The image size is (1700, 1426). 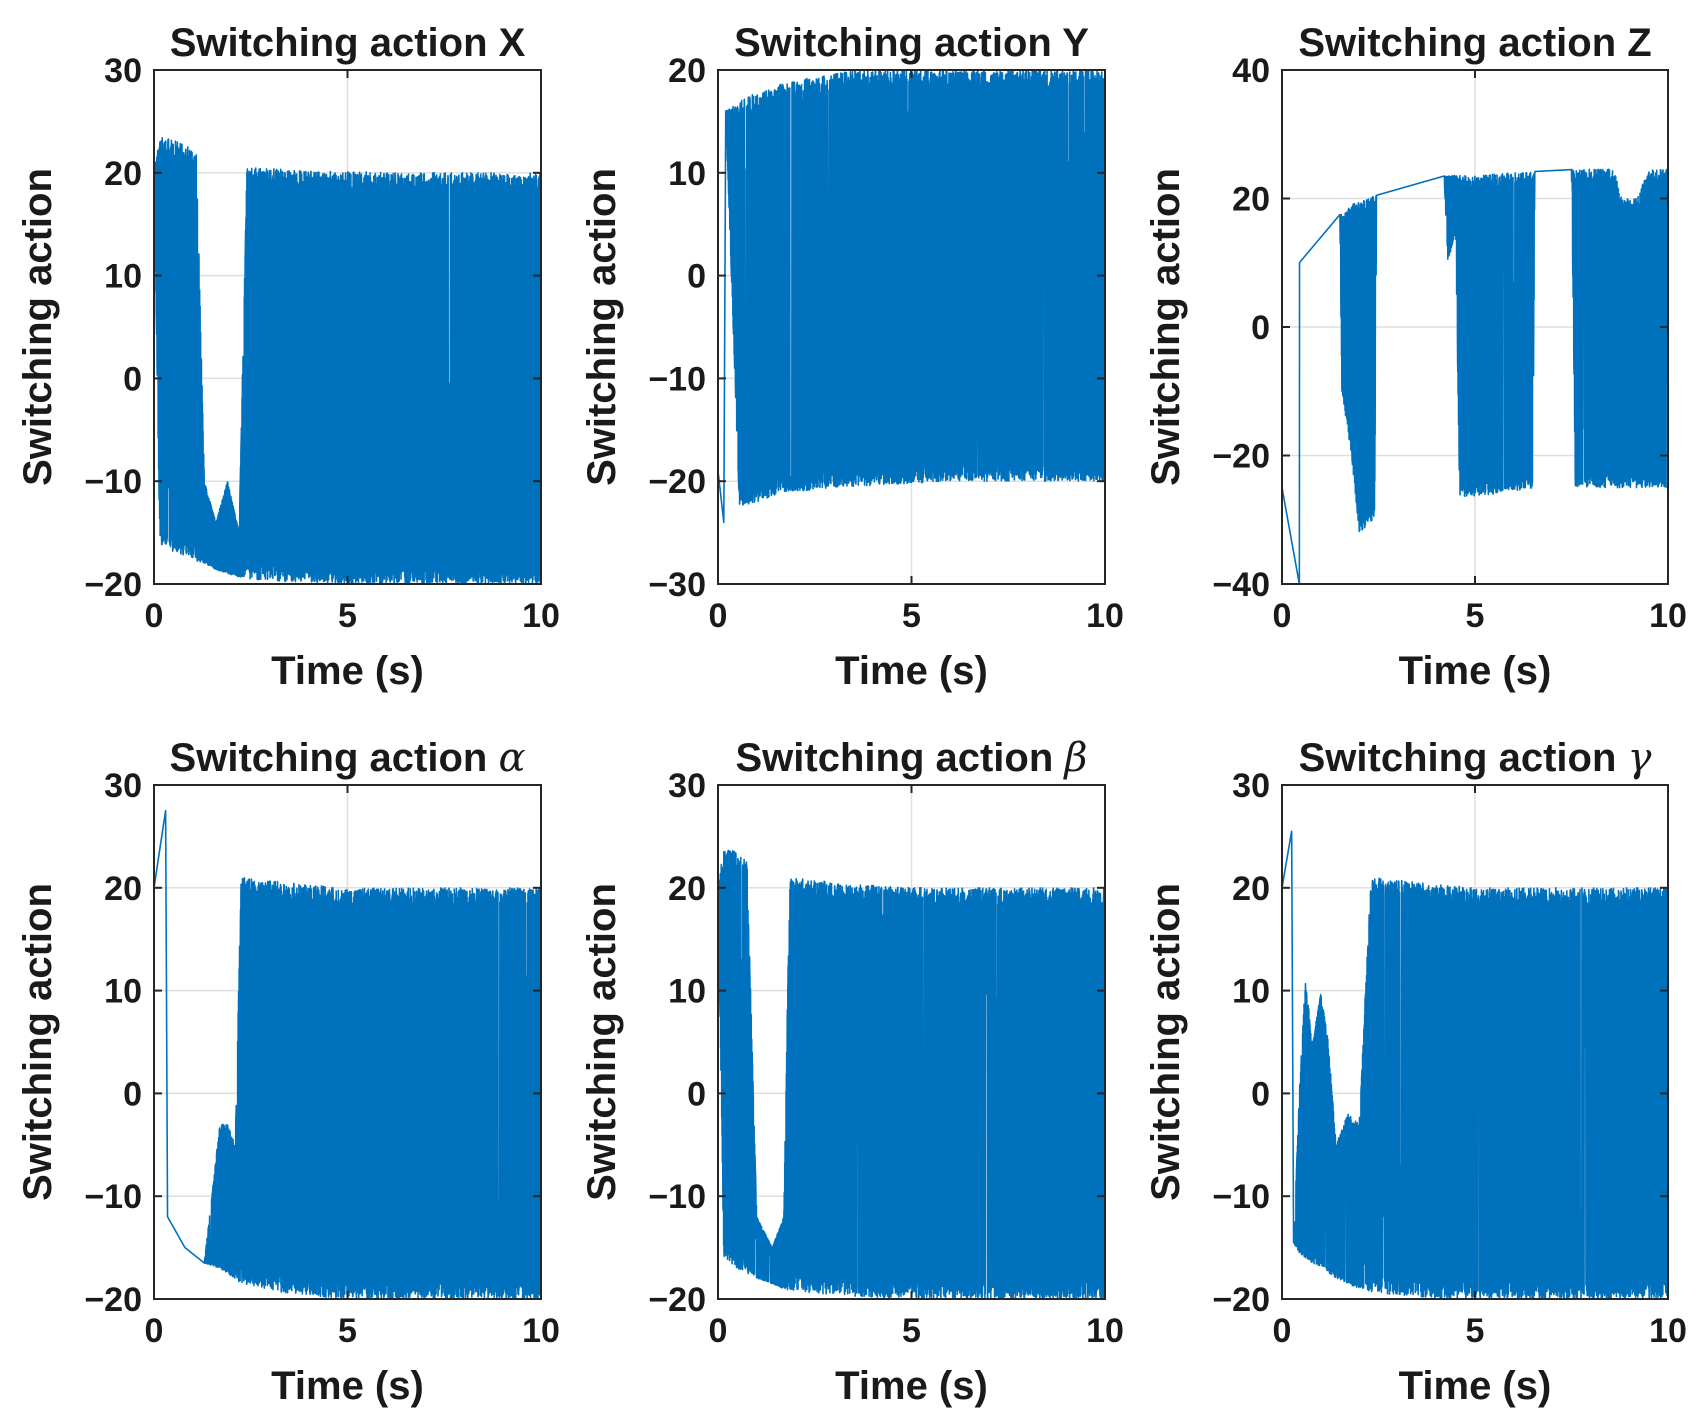 I want to click on chart-title: Switching action X, so click(x=348, y=43).